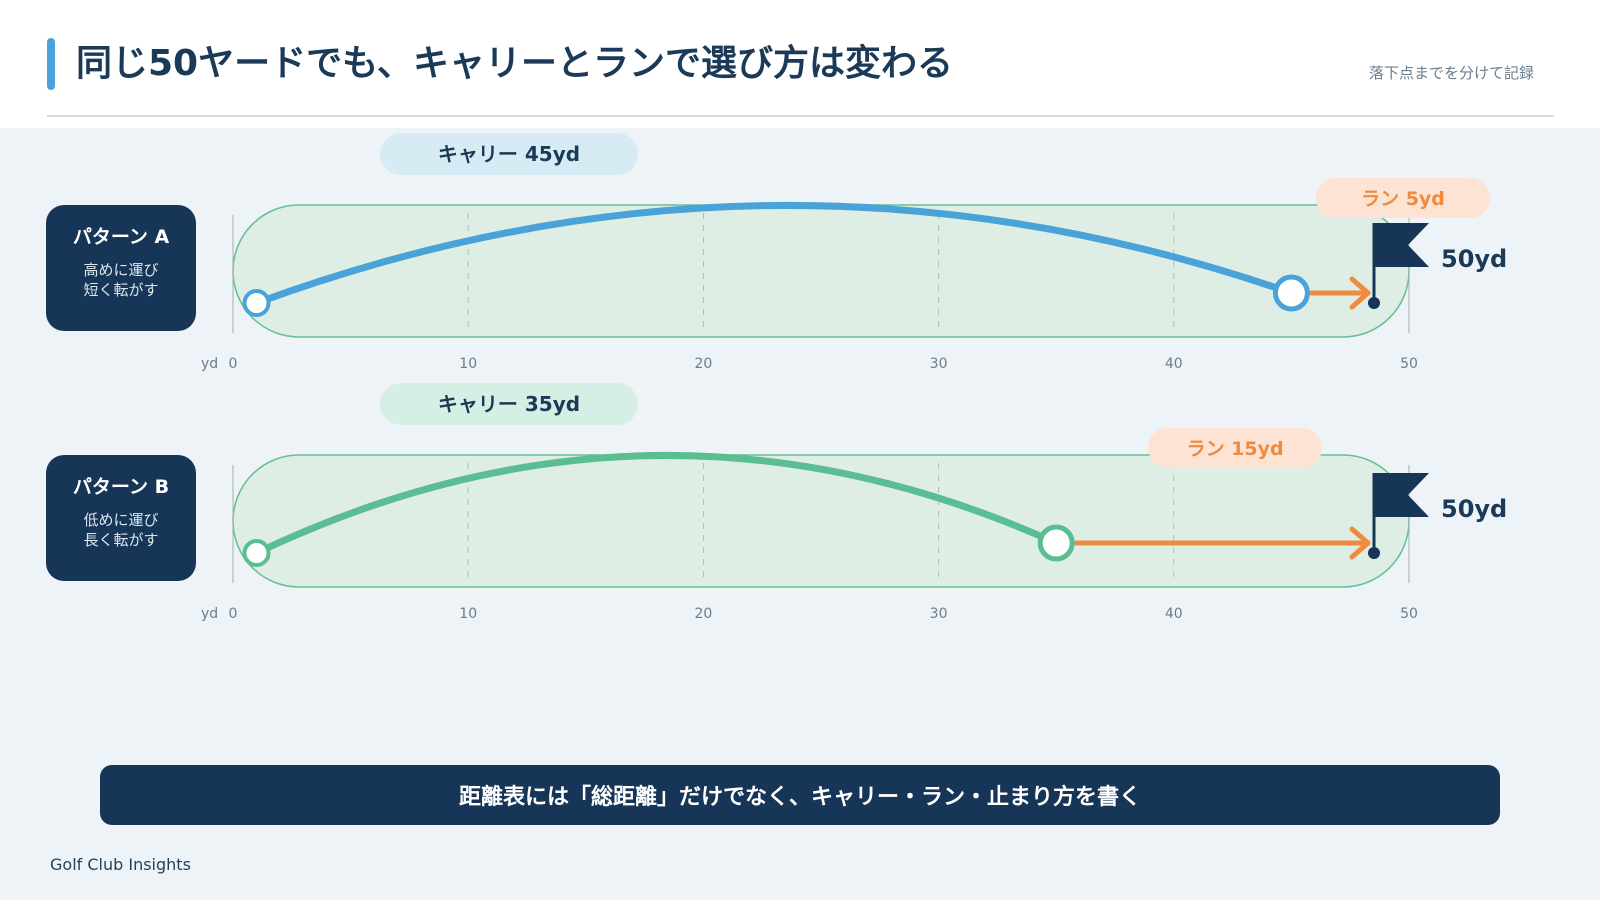 Image resolution: width=1600 pixels, height=900 pixels. Describe the element at coordinates (209, 364) in the screenshot. I see `pattern-a-axis-unit: yd` at that location.